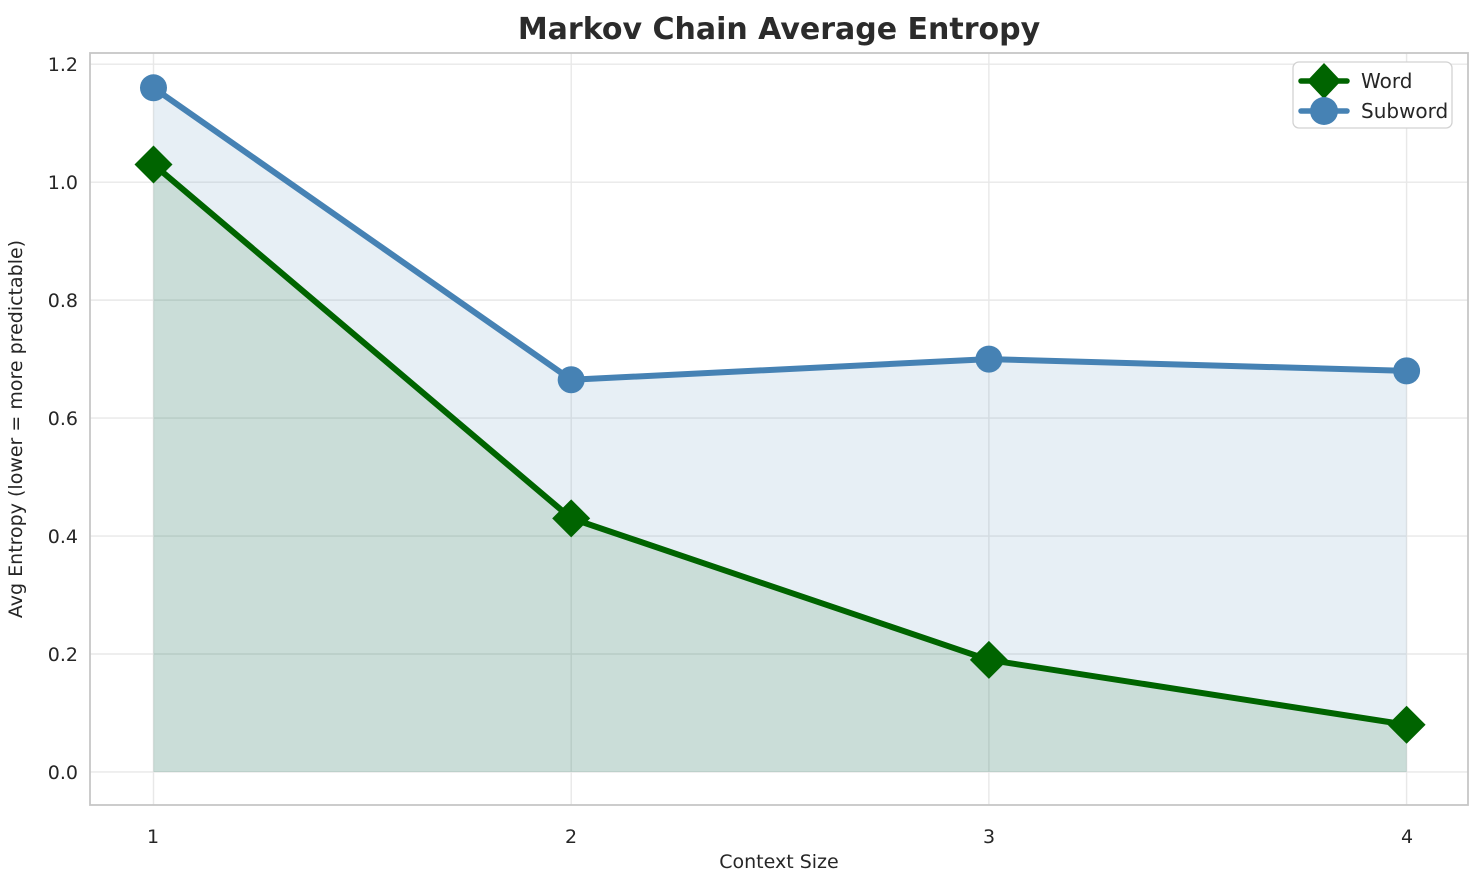  I want to click on y-tick-1.2: 1.2, so click(63, 65).